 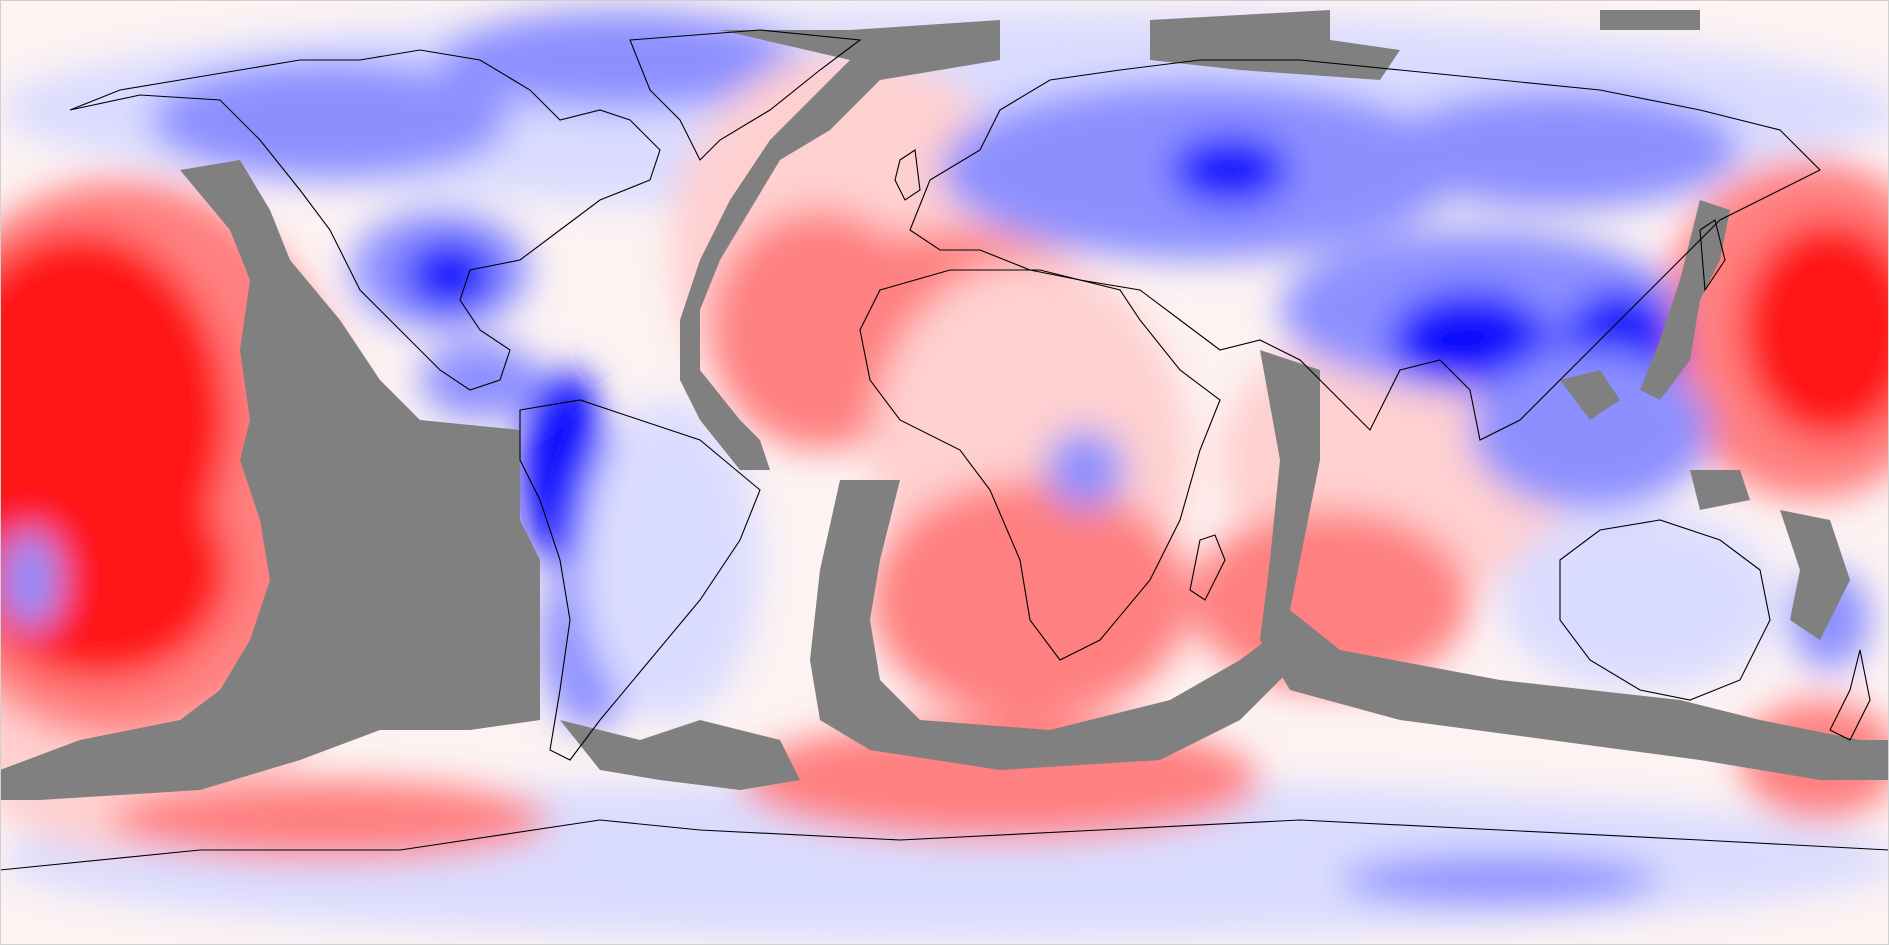 I want to click on coastline-africa, so click(x=1040, y=465).